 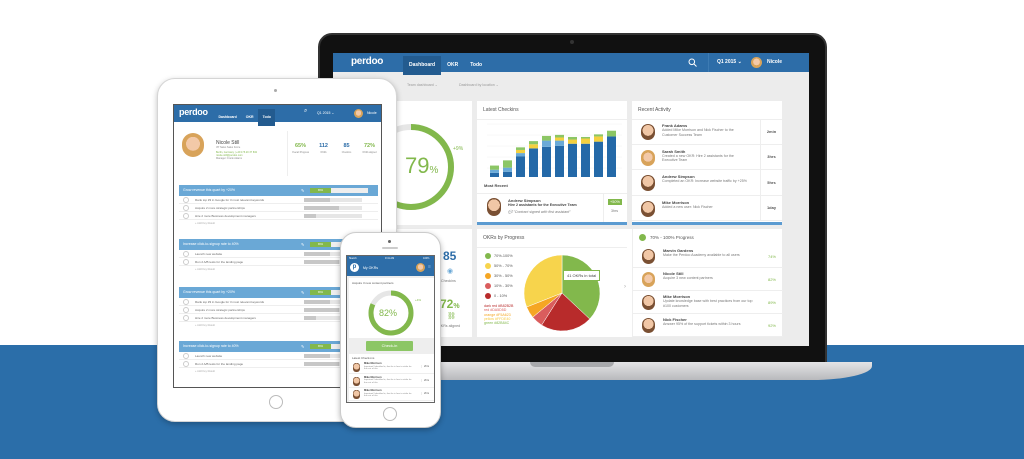 I want to click on card-title: OKRs by Progress, so click(x=552, y=238).